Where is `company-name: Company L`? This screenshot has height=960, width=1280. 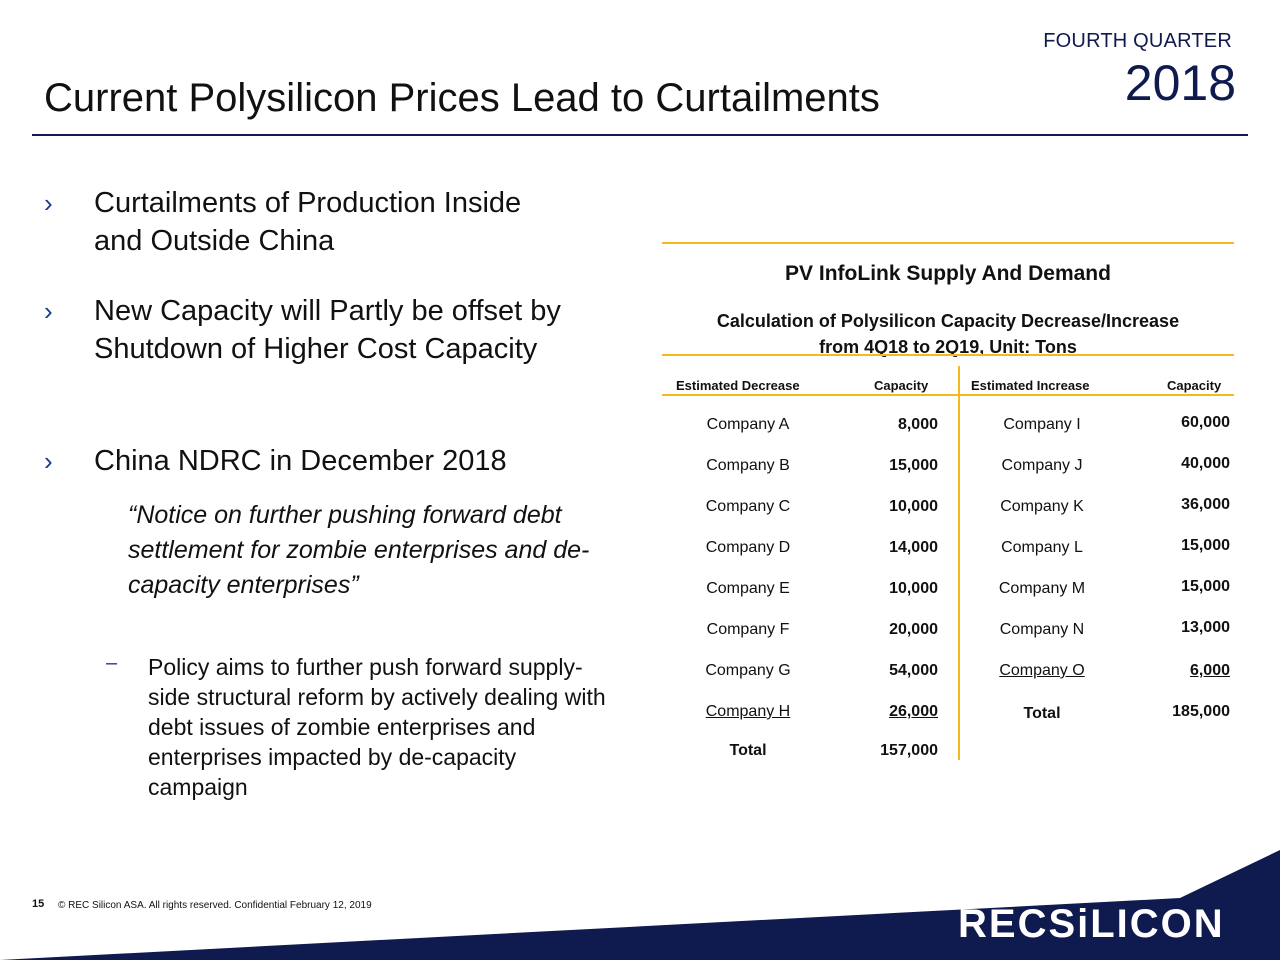
company-name: Company L is located at coordinates (1042, 547).